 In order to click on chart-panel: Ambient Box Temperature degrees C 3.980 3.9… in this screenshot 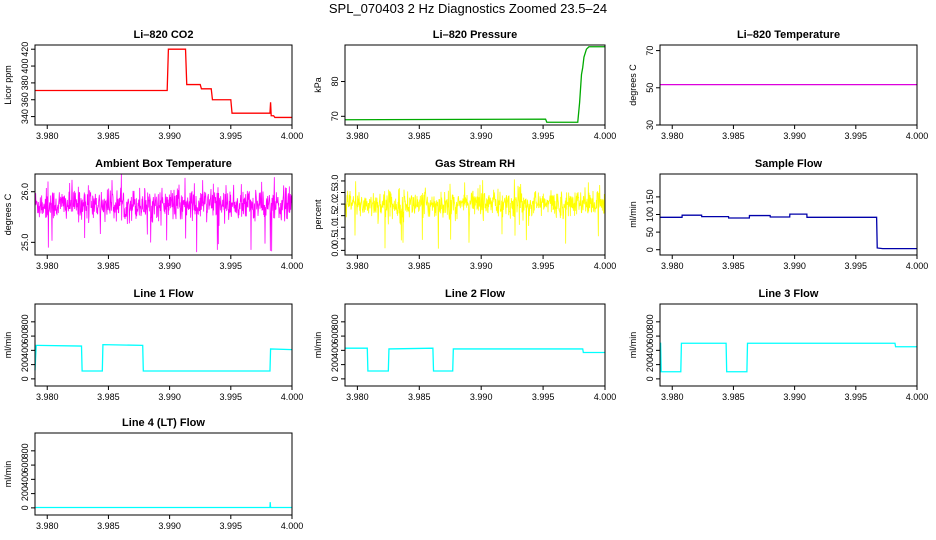, I will do `click(153, 214)`.